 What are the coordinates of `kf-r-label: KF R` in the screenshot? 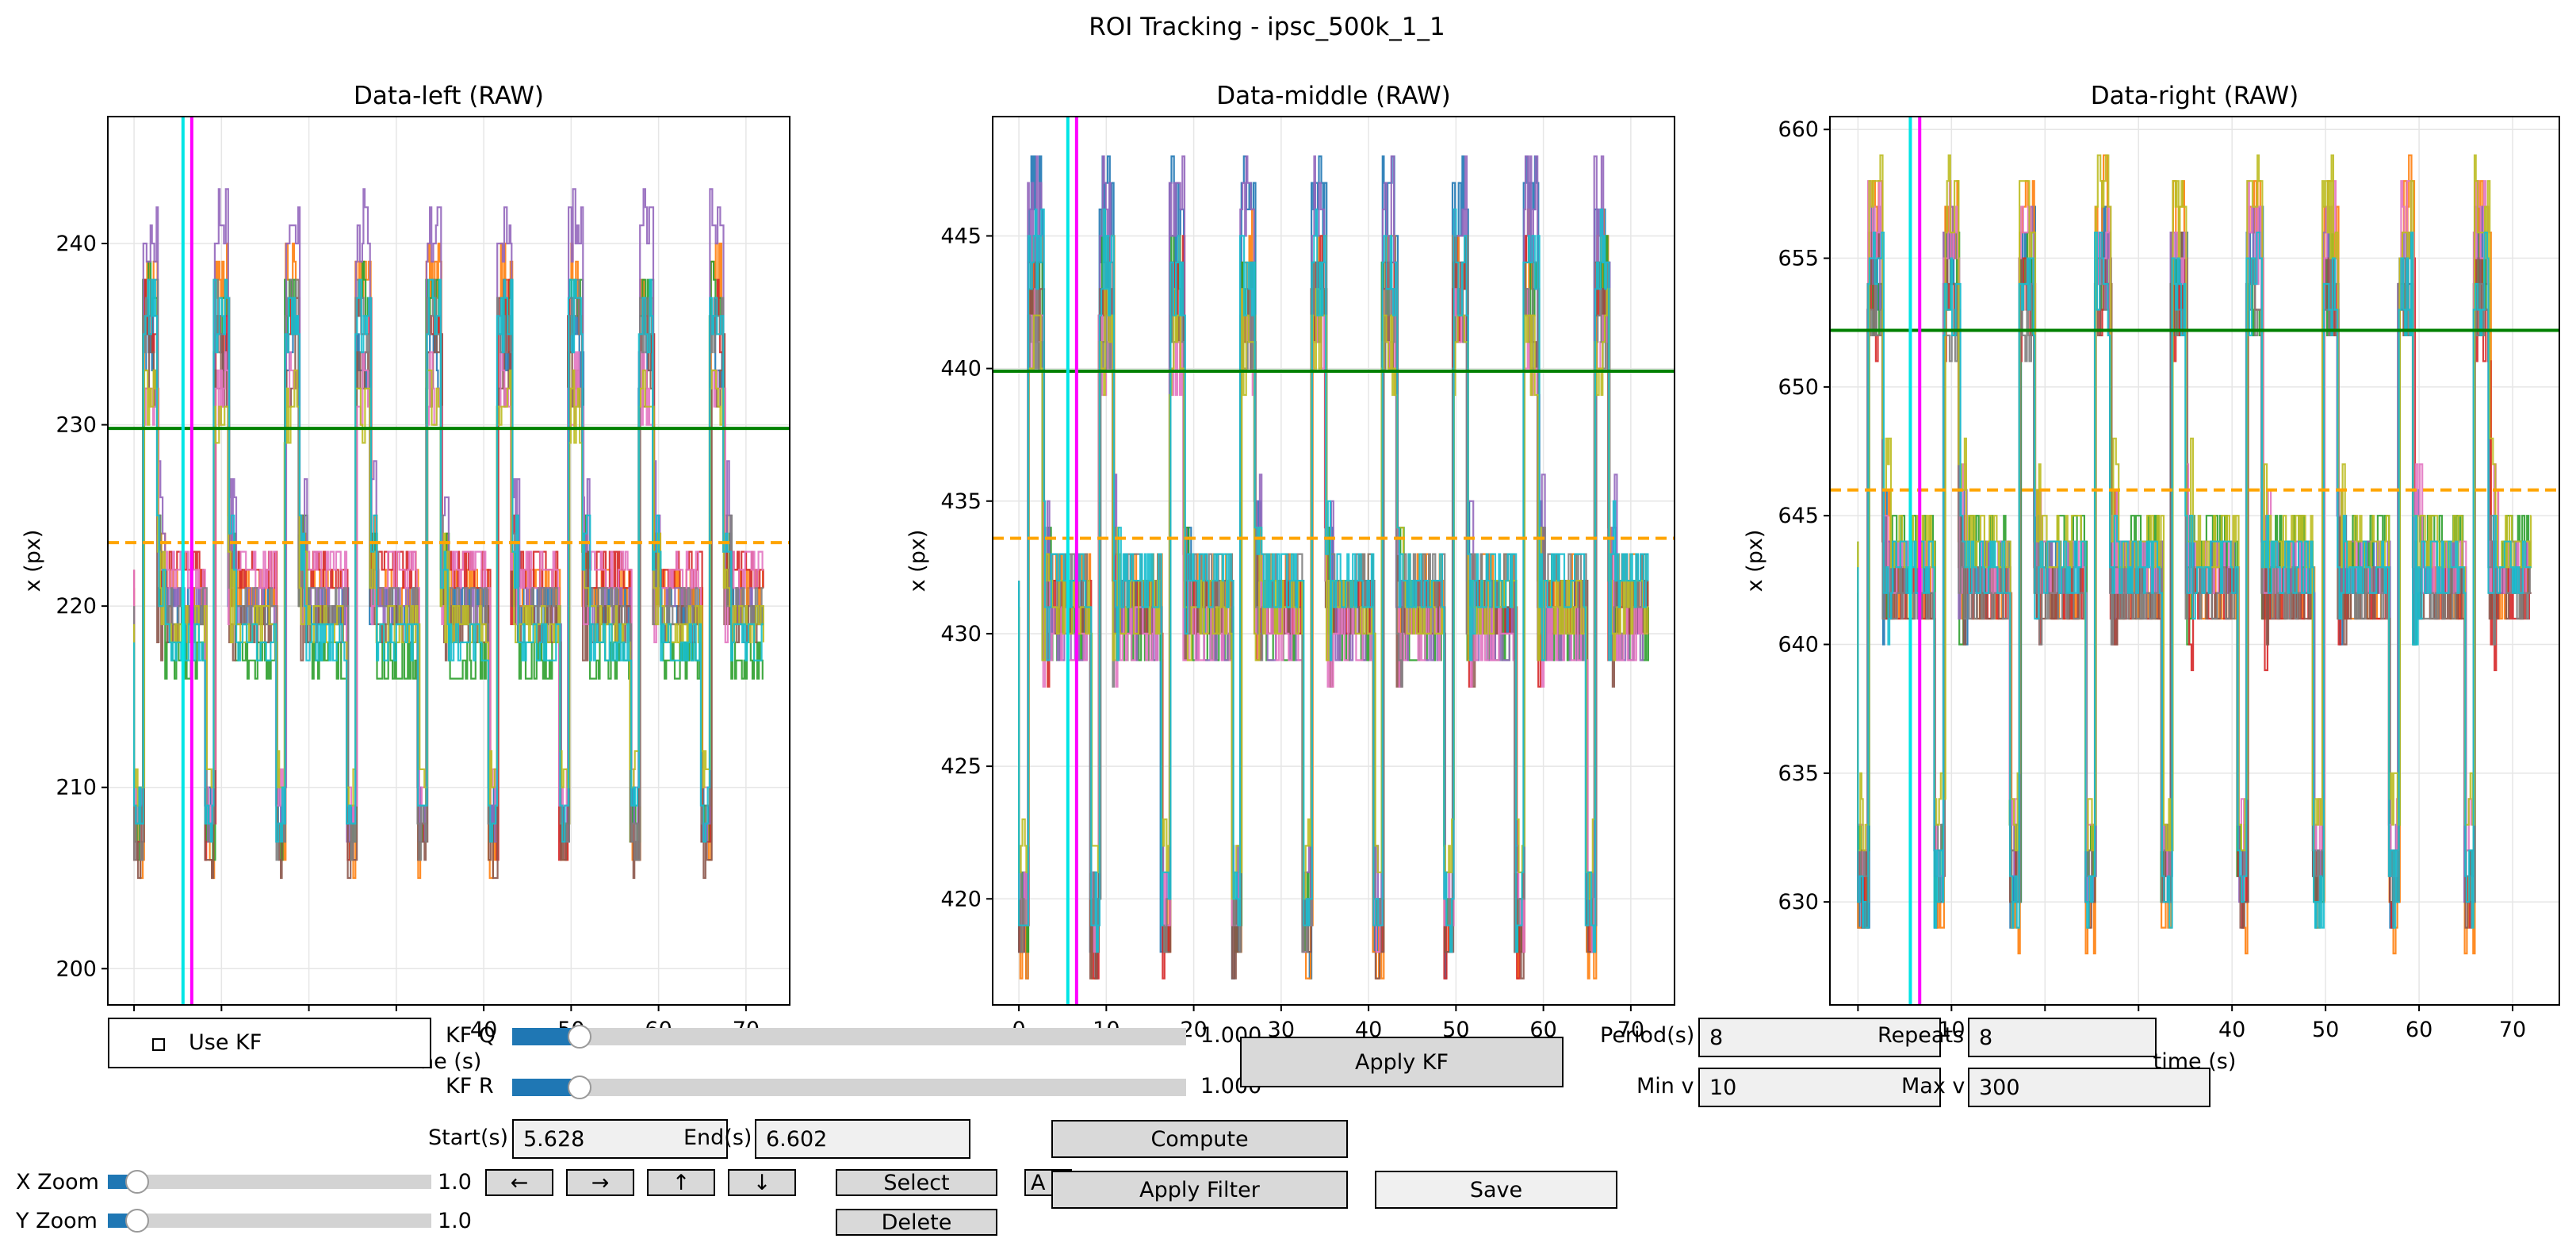 It's located at (470, 1086).